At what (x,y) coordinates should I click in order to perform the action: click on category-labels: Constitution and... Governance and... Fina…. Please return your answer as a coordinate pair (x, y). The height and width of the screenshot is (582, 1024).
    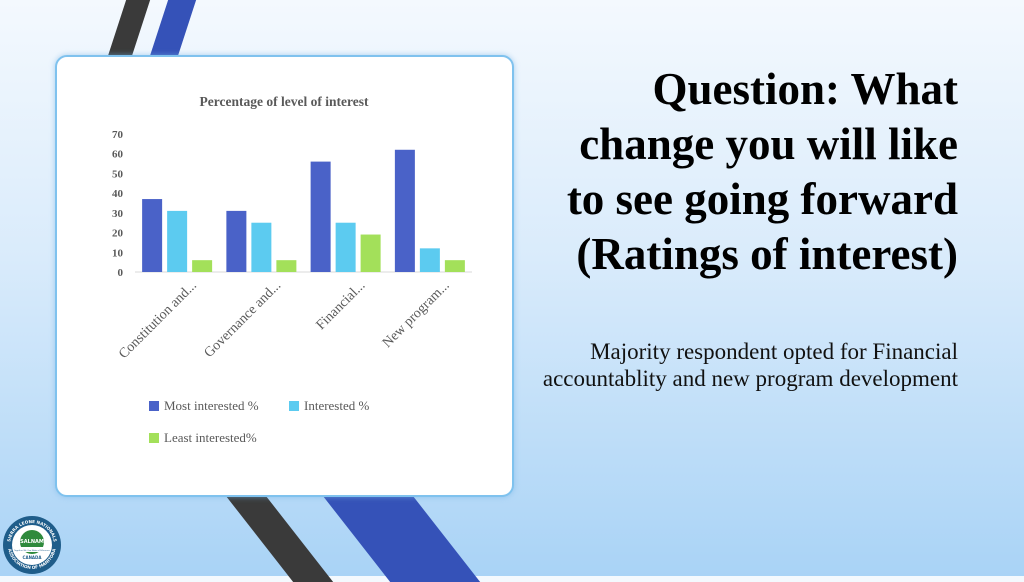
    Looking at the image, I should click on (284, 320).